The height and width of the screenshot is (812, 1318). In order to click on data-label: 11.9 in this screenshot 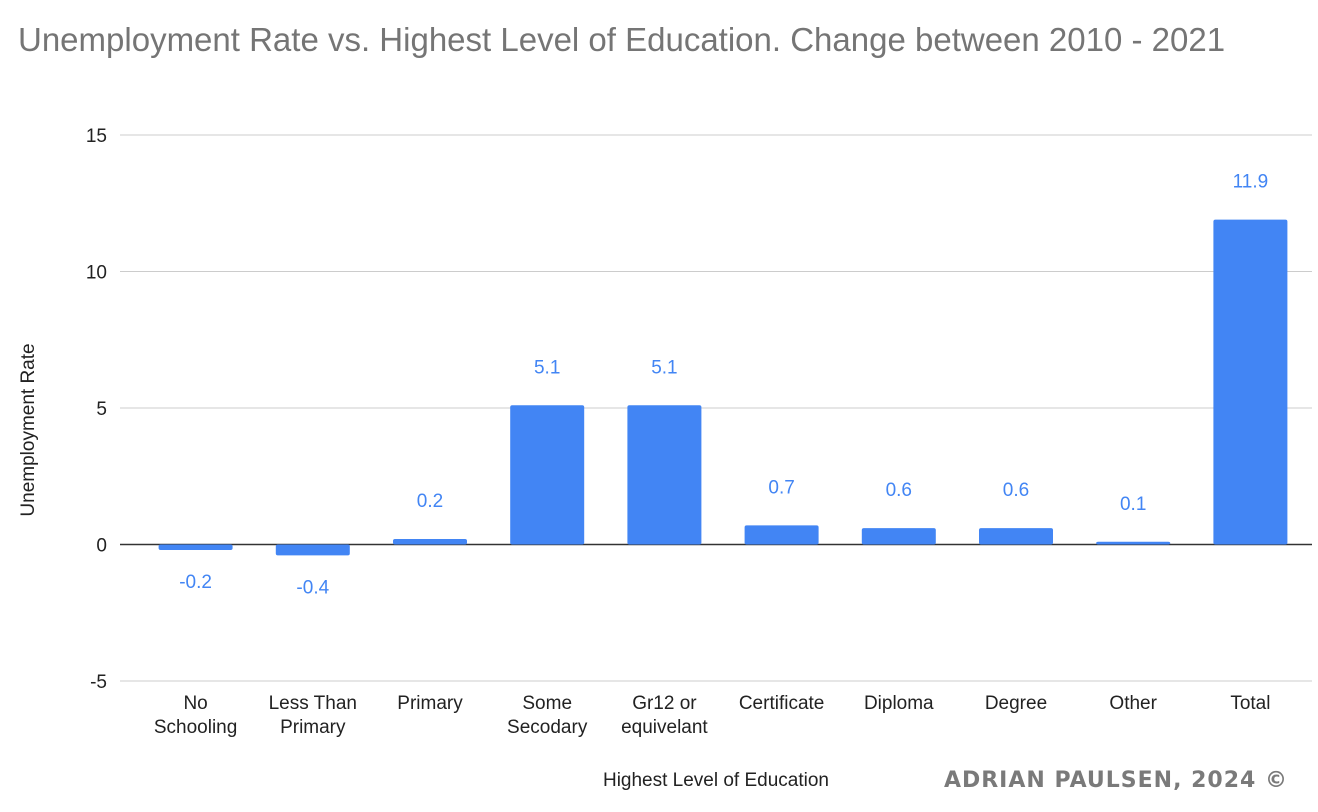, I will do `click(1251, 182)`.